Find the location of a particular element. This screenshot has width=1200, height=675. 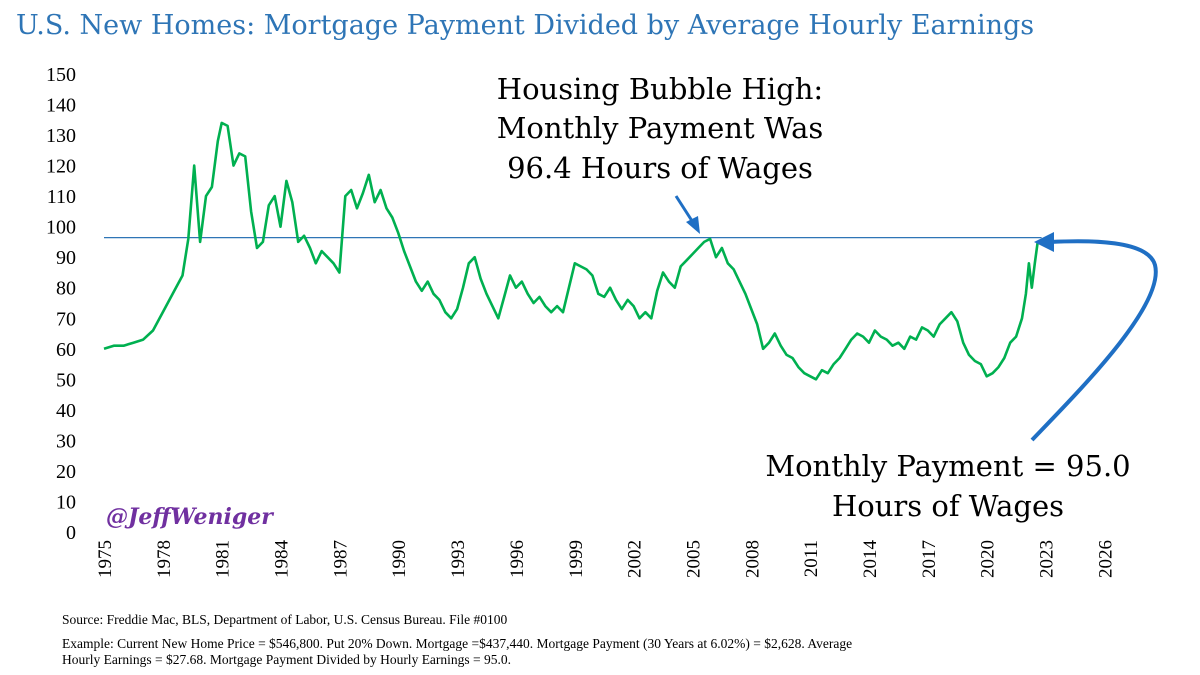

peak-arrow is located at coordinates (687, 214).